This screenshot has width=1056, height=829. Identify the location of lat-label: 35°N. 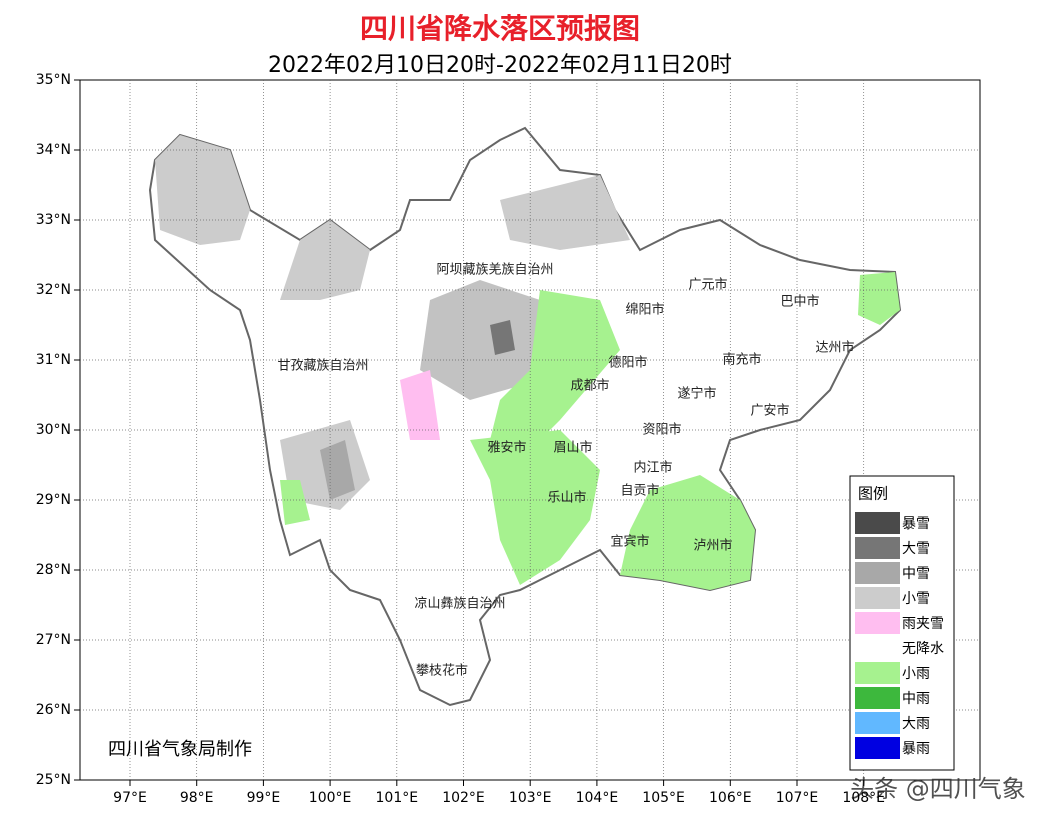
(53, 80).